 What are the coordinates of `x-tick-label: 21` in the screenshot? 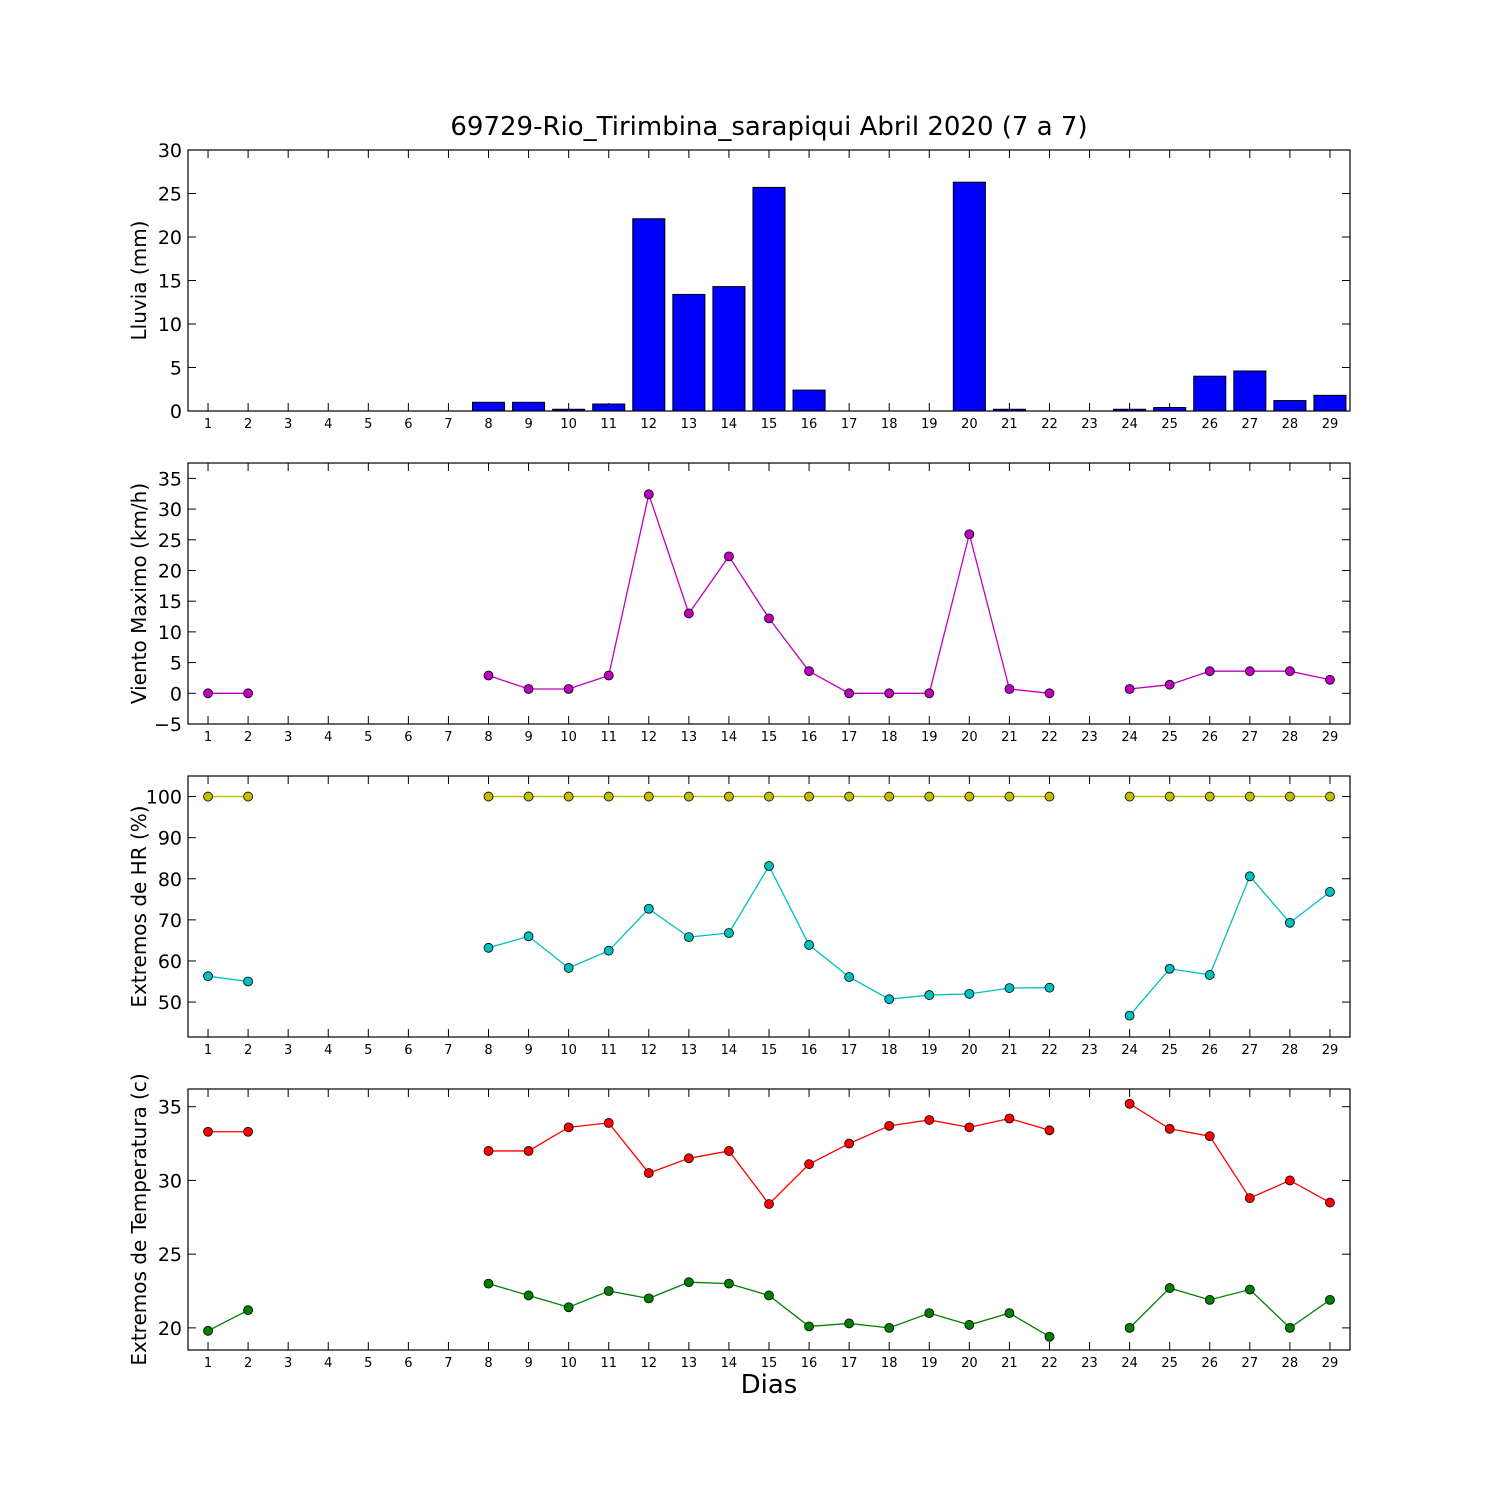 It's located at (1009, 1050).